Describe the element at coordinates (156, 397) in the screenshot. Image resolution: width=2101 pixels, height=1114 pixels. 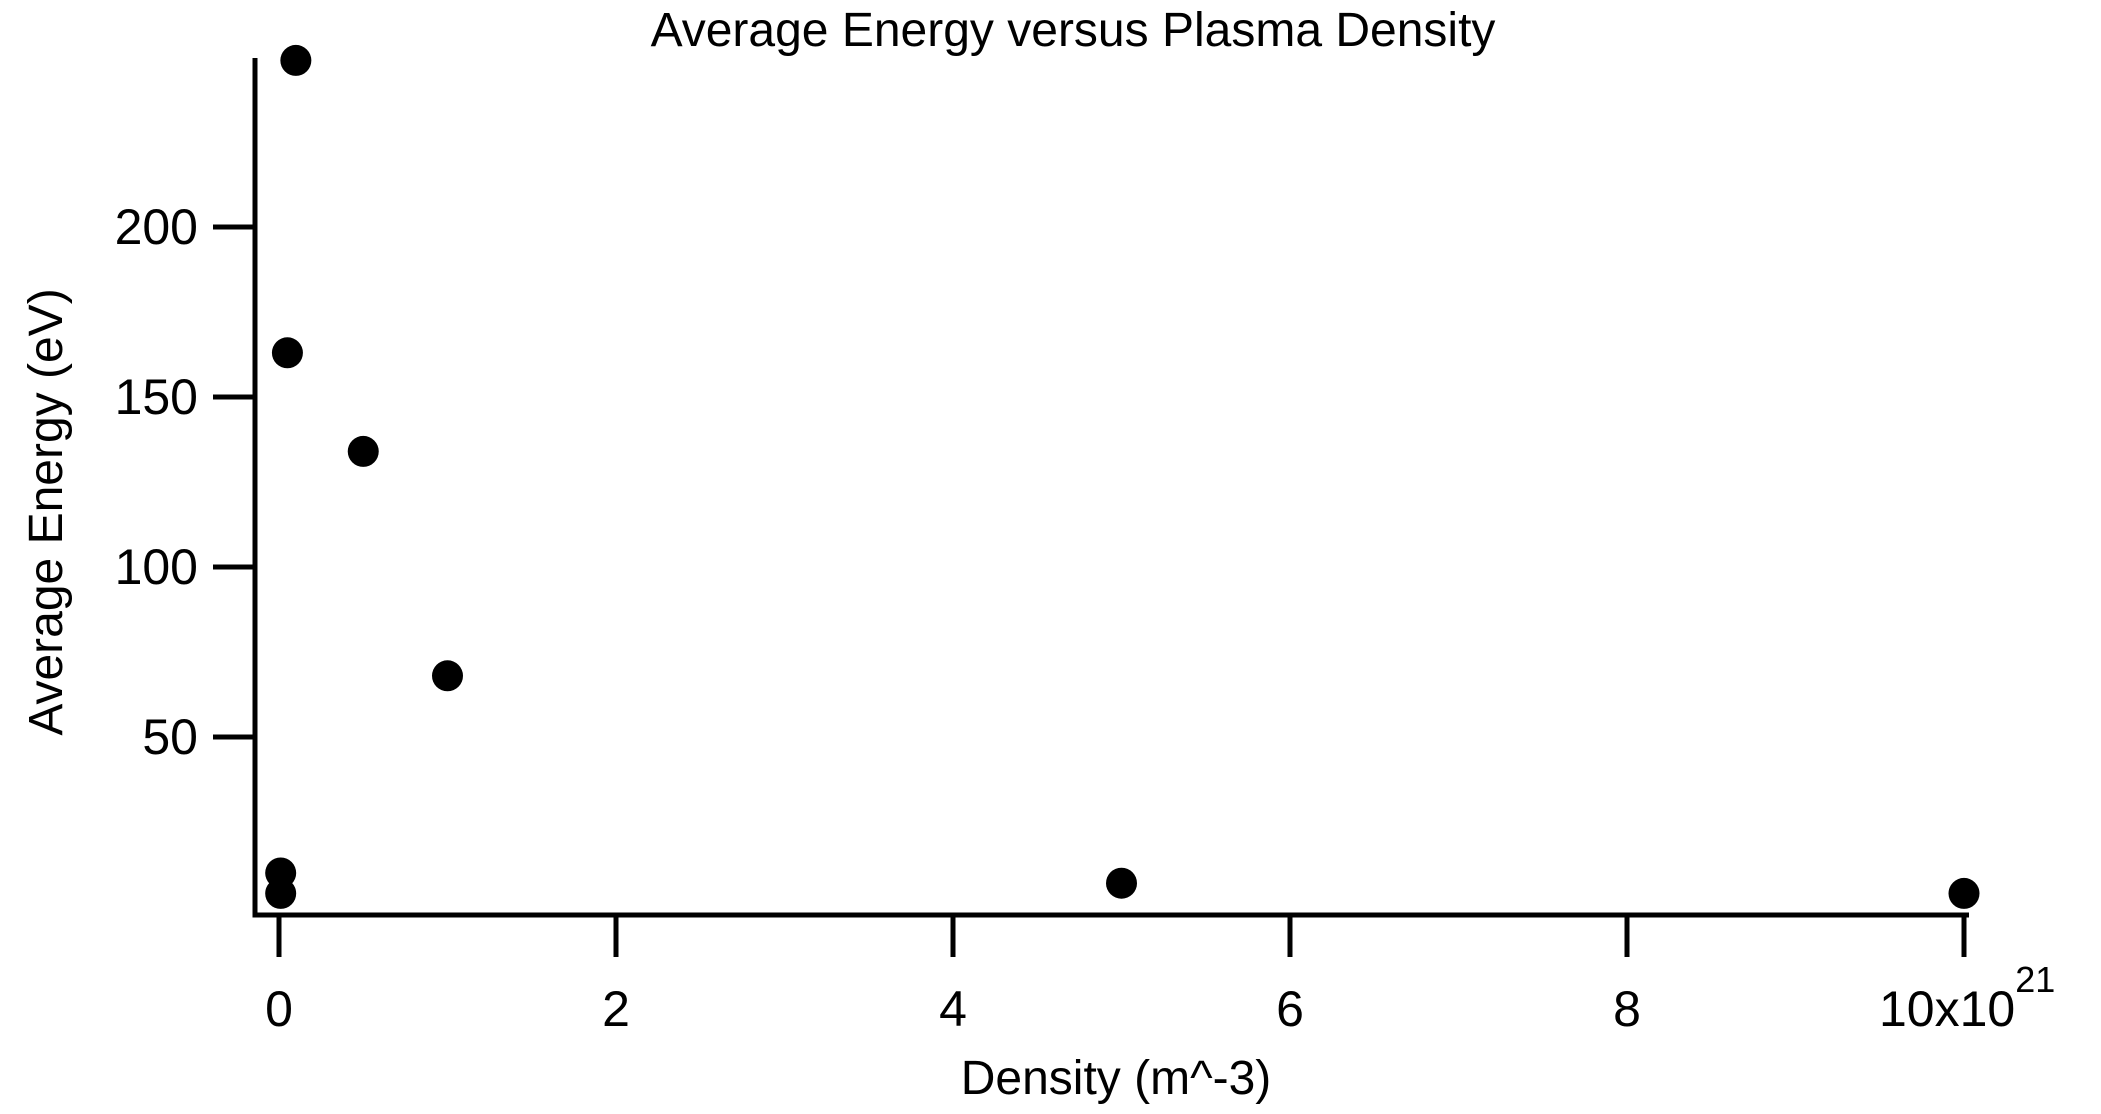
I see `y-tick-label: 150` at that location.